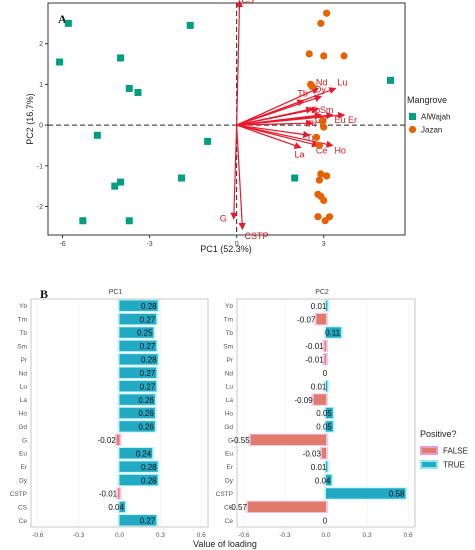  Describe the element at coordinates (438, 434) in the screenshot. I see `legend-title-positive: Positive?` at that location.